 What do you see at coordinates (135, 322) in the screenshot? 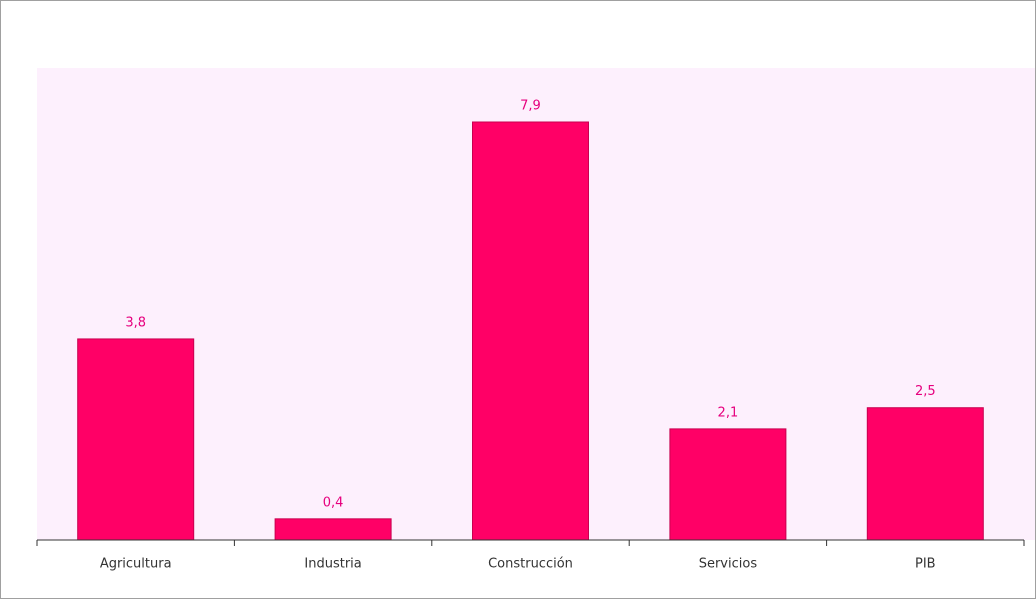
I see `value-label: 3,8` at bounding box center [135, 322].